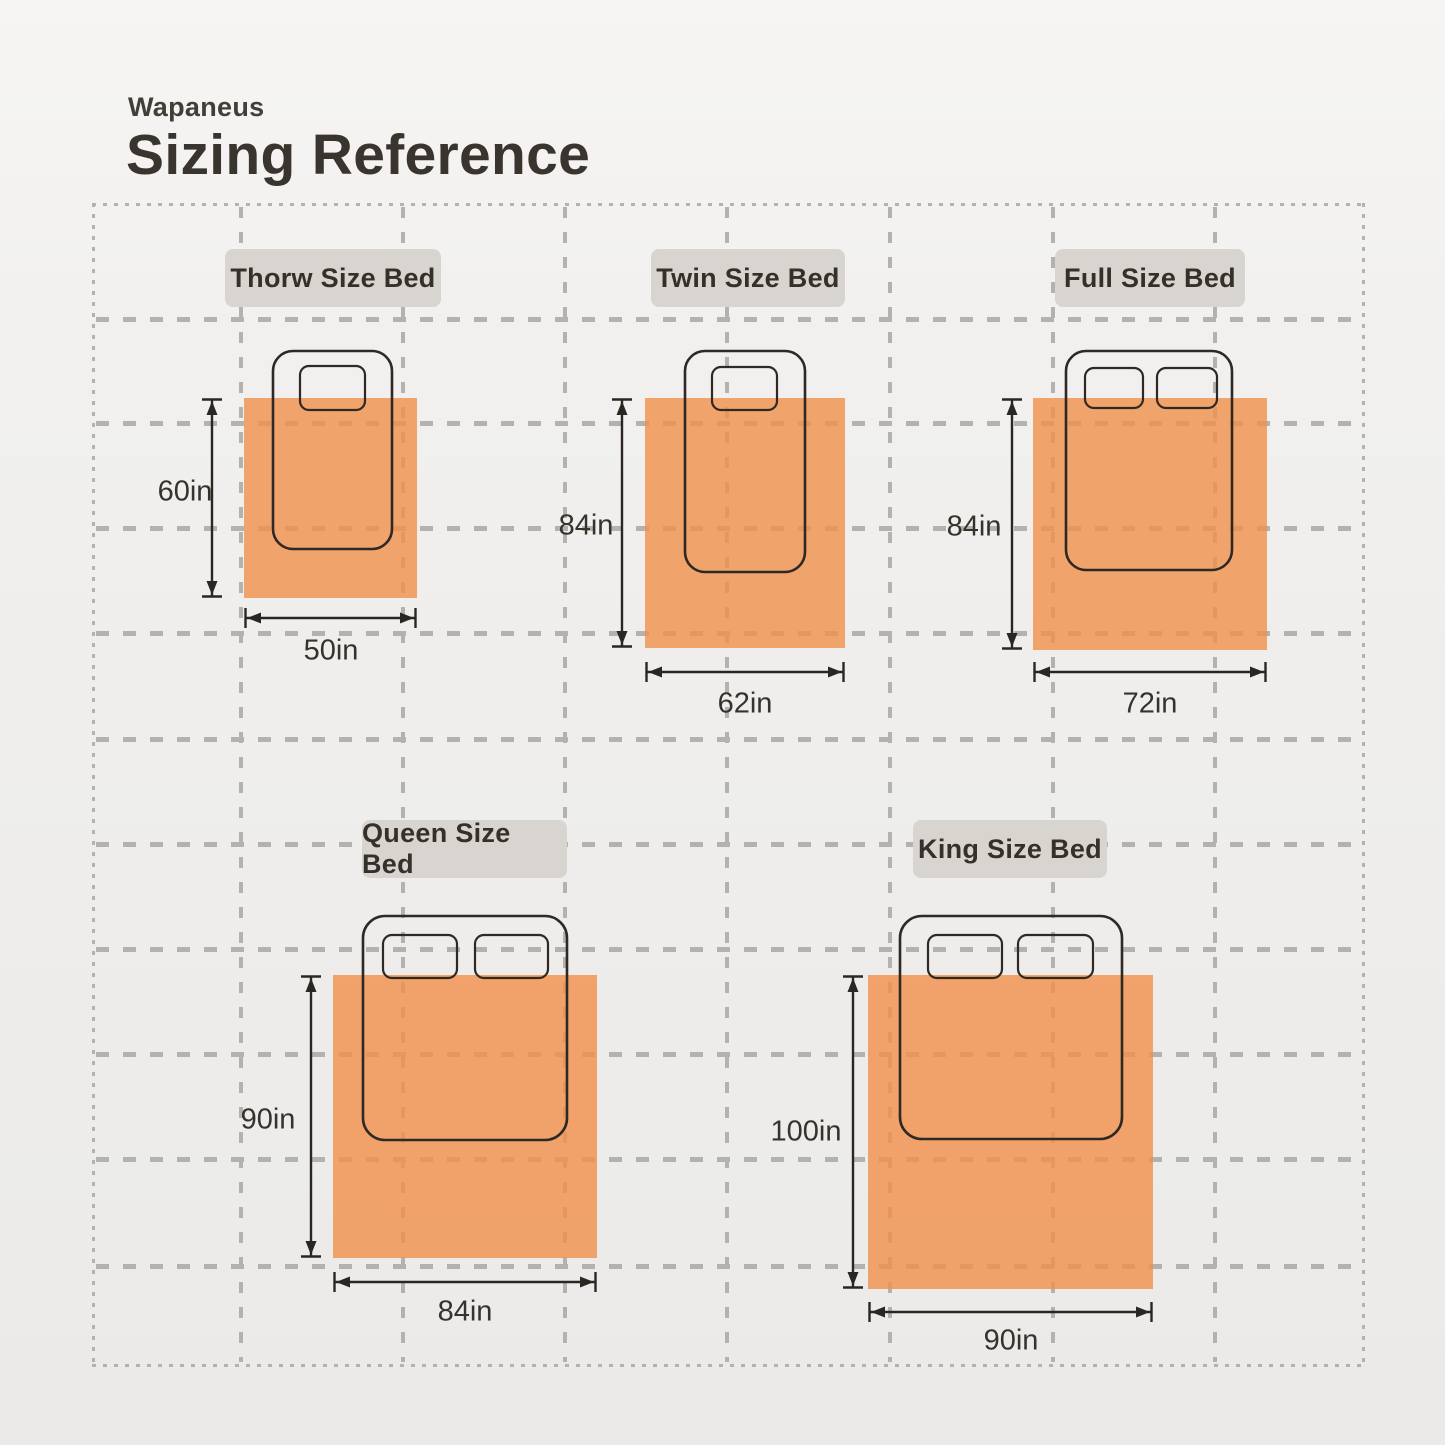  I want to click on height-dimension-label: 100in, so click(806, 1131).